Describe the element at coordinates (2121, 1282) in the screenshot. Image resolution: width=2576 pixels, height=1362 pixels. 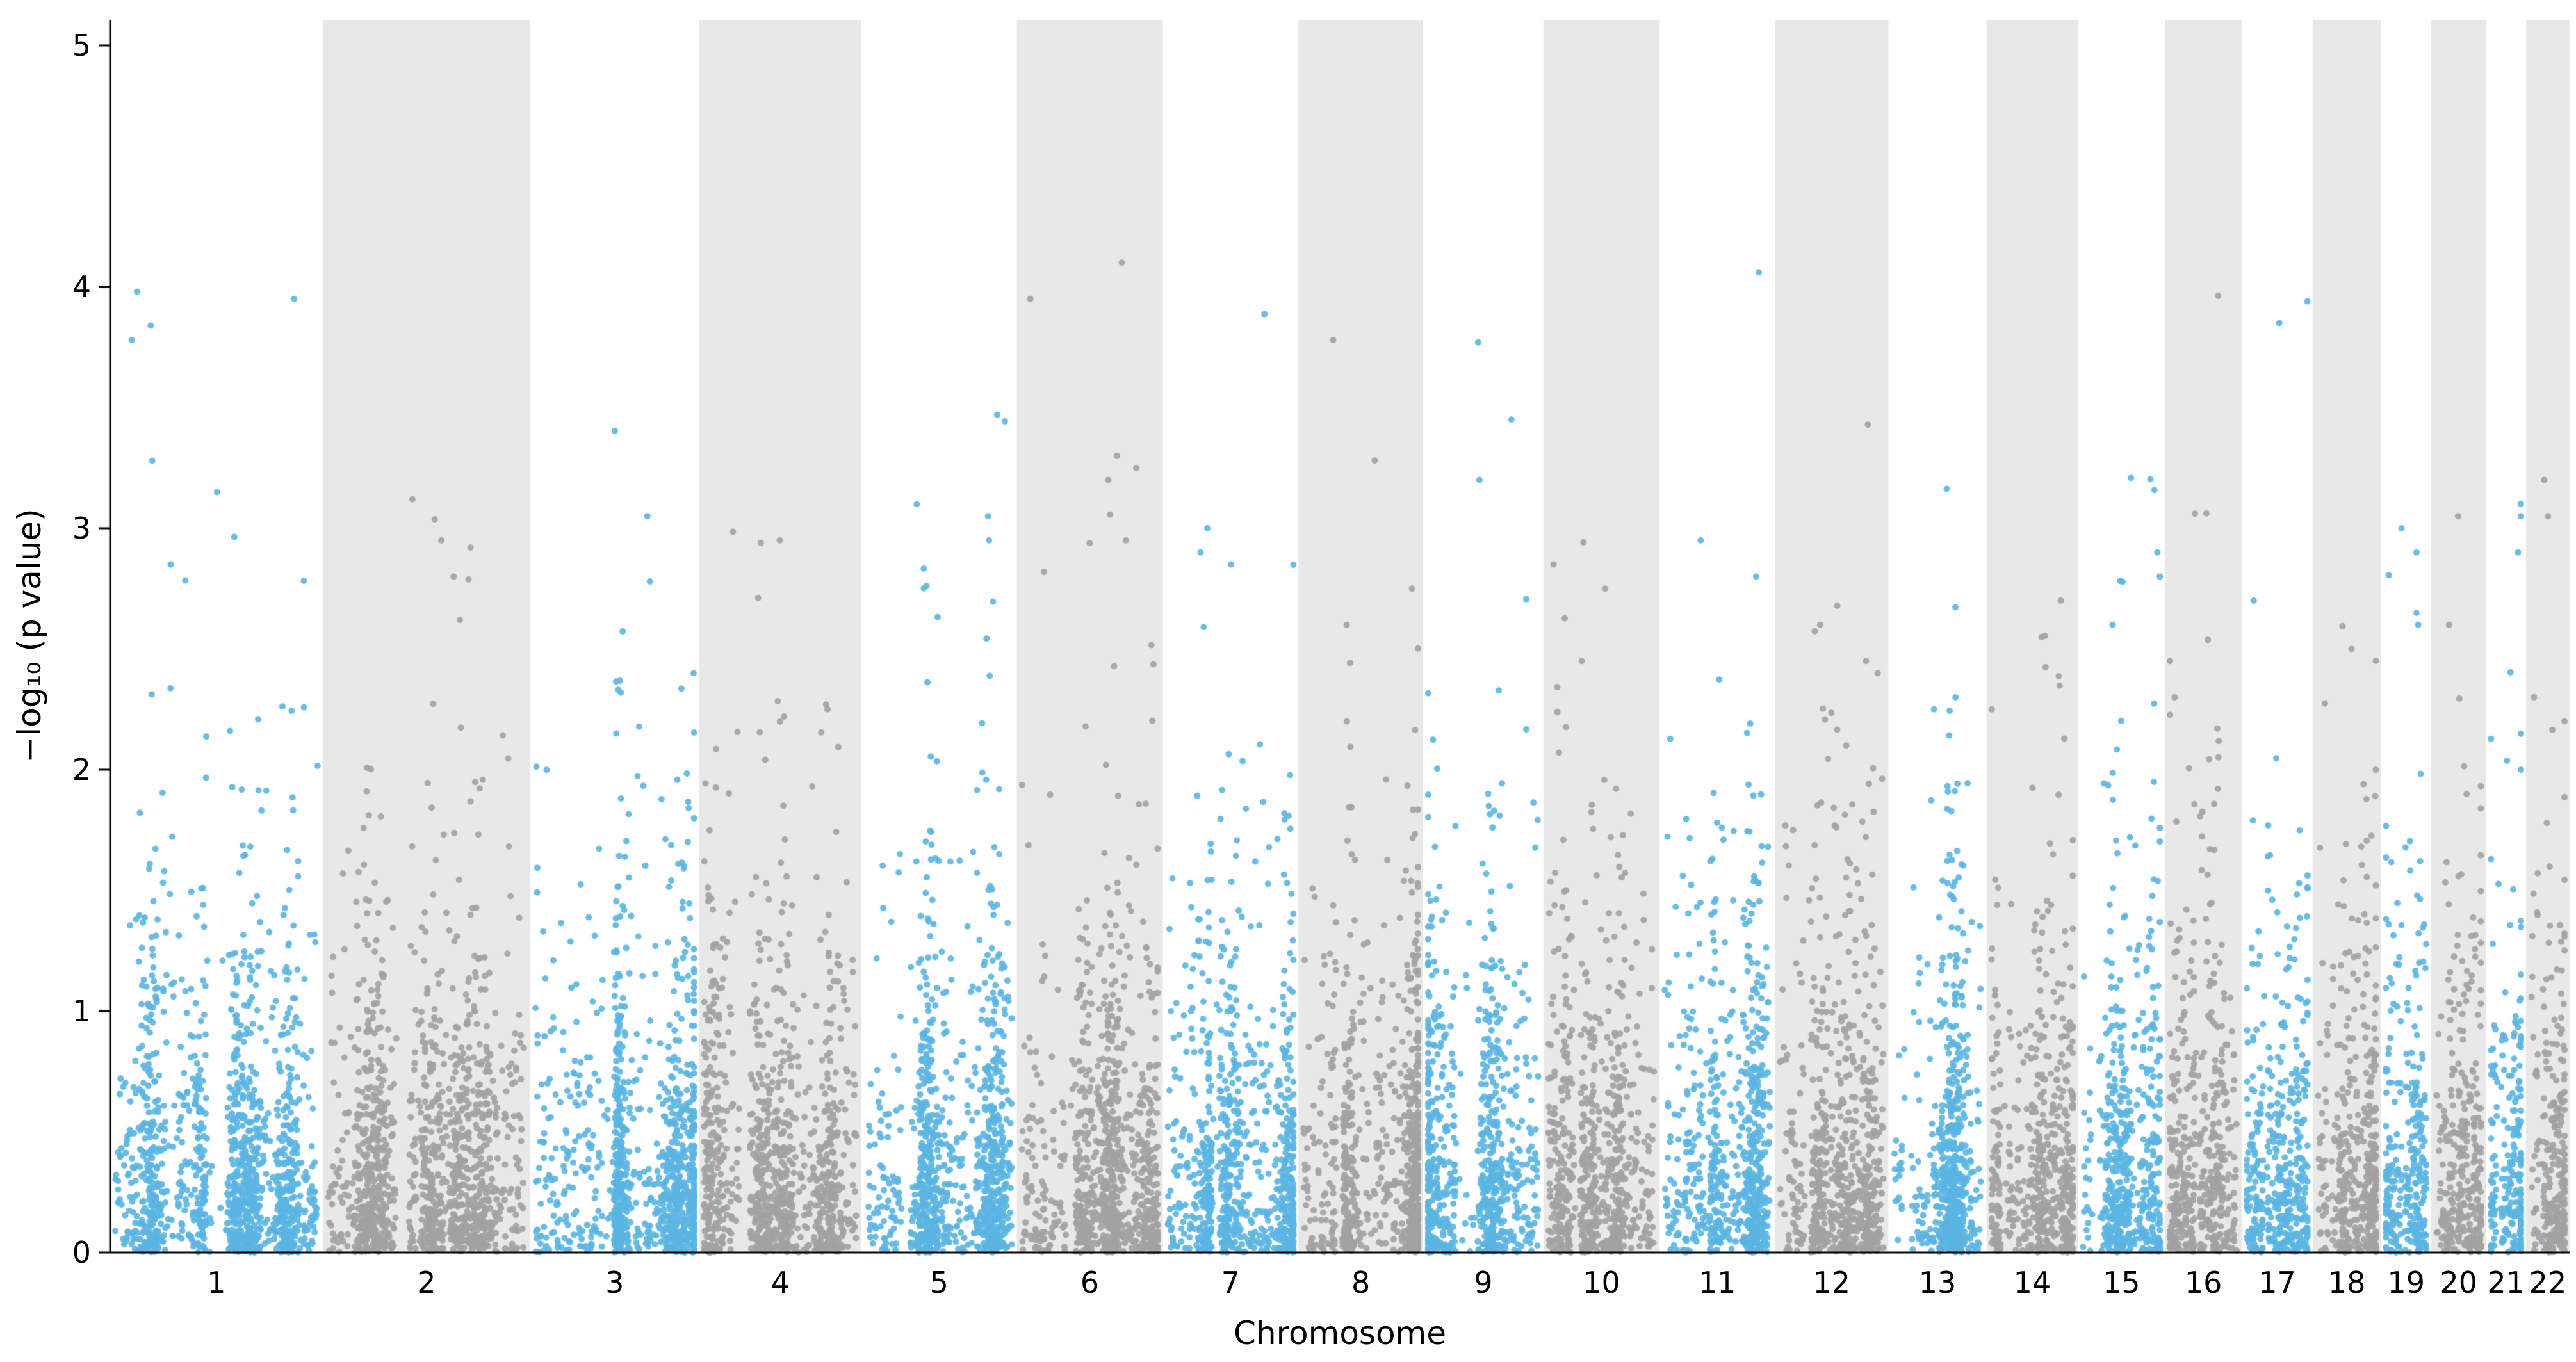
I see `x-tick-label: 15` at that location.